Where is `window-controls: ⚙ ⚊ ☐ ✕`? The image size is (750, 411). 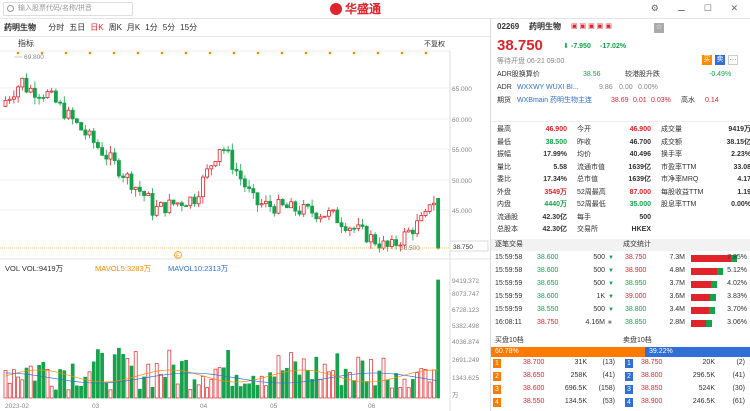 window-controls: ⚙ ⚊ ☐ ✕ is located at coordinates (698, 8).